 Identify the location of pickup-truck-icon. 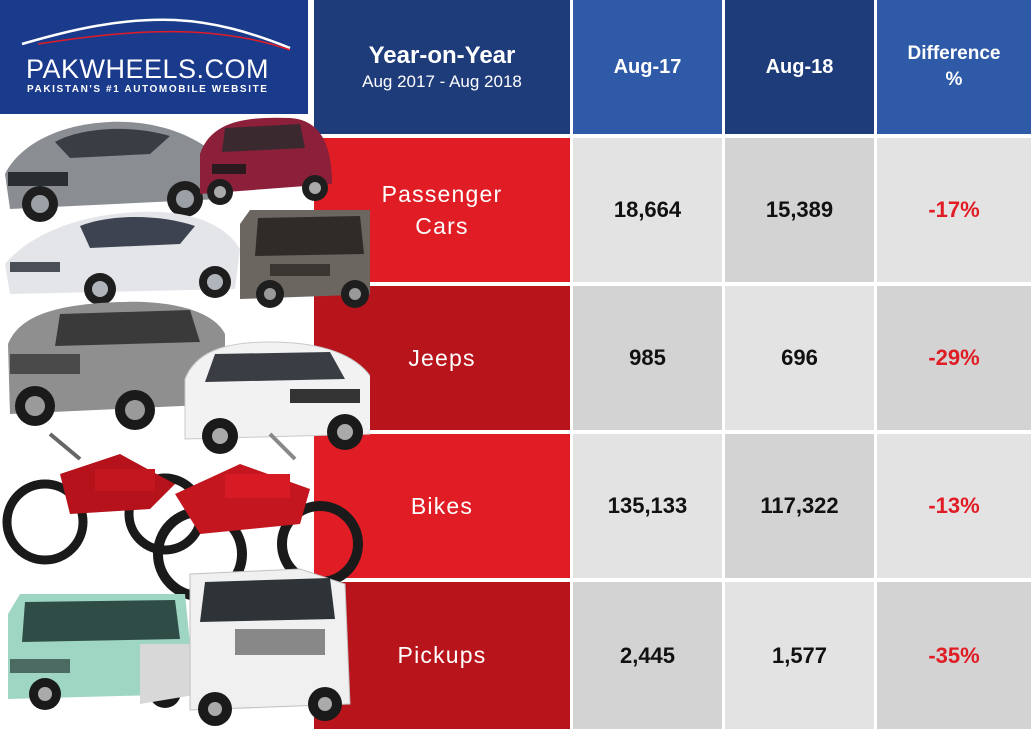
(245, 647).